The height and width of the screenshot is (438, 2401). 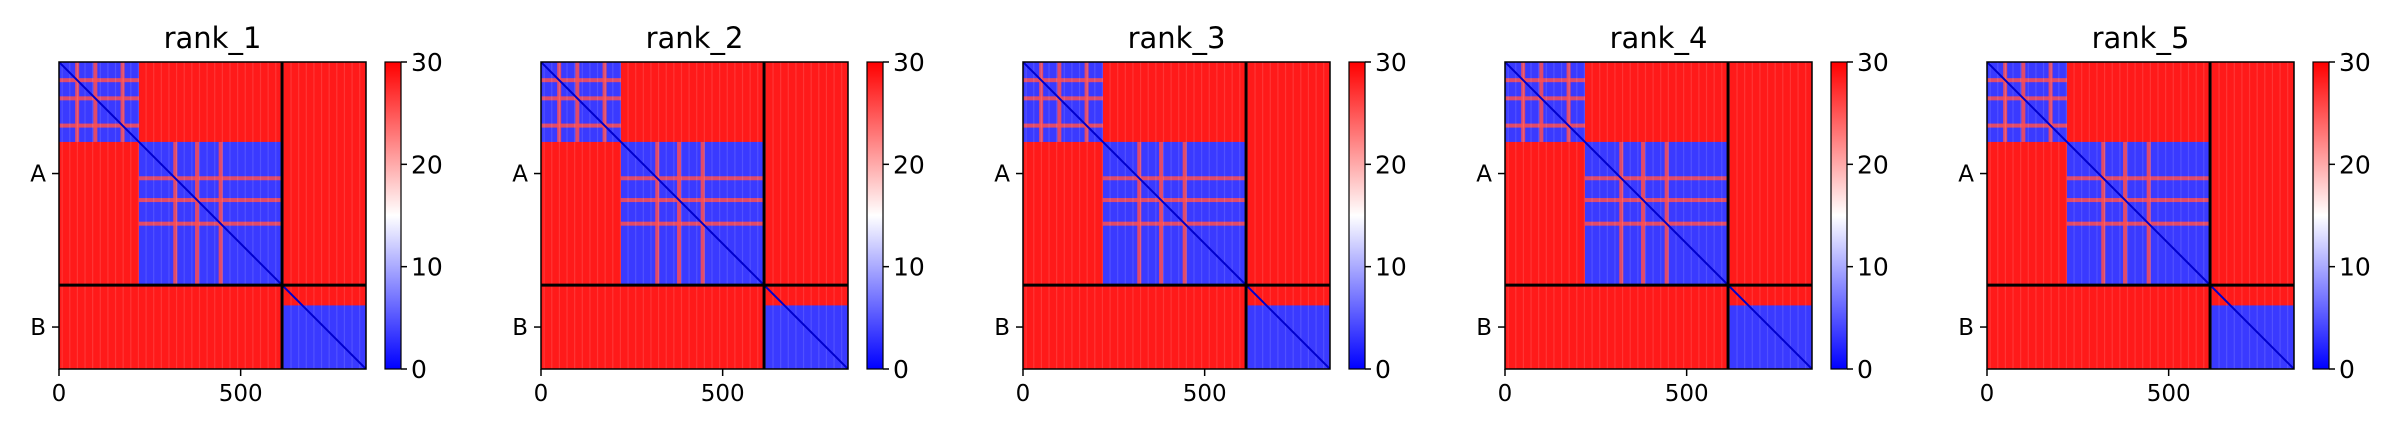 What do you see at coordinates (59, 394) in the screenshot?
I see `x-tick-label: 0` at bounding box center [59, 394].